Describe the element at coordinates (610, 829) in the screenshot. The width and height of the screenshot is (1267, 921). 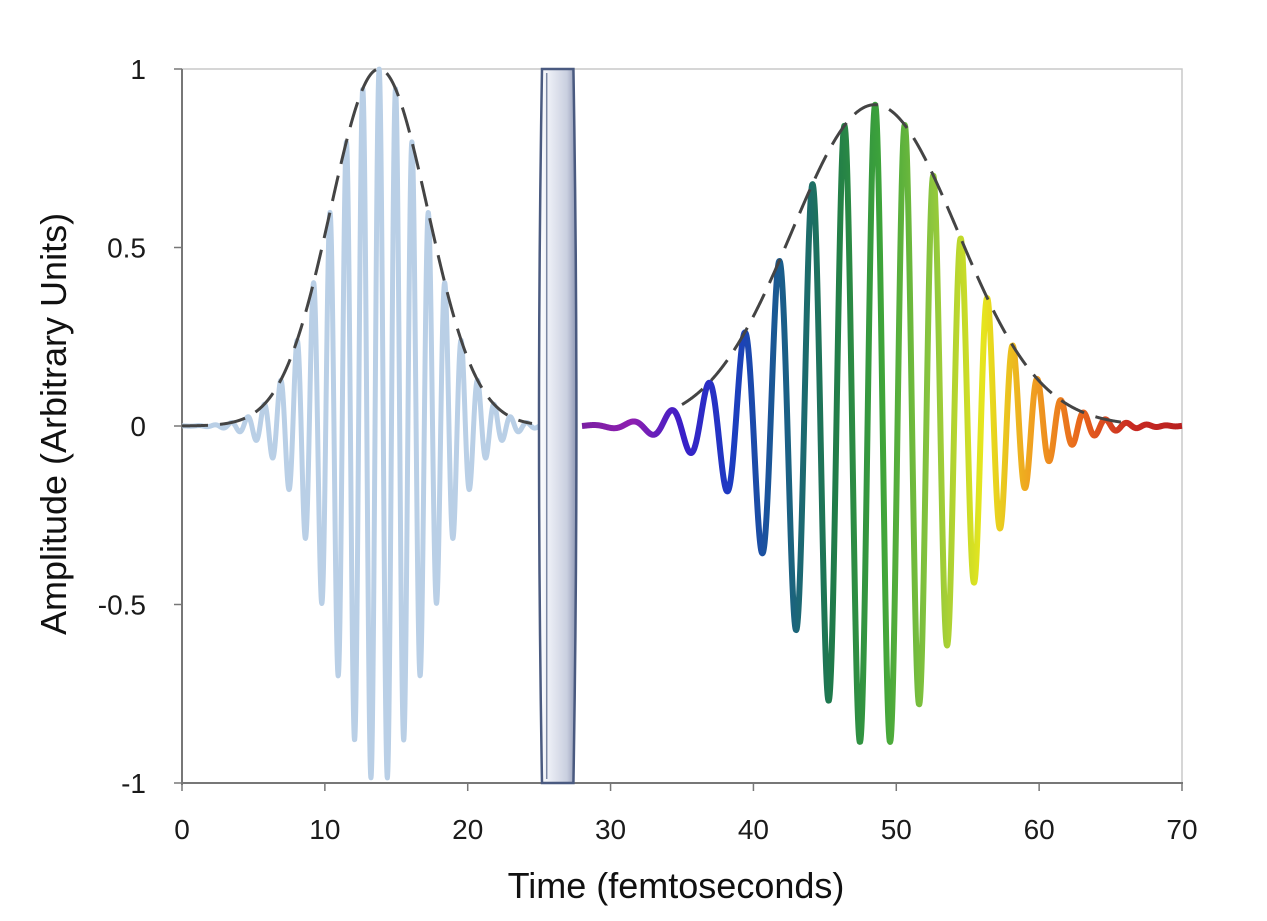
I see `x-tick-label: 30` at that location.